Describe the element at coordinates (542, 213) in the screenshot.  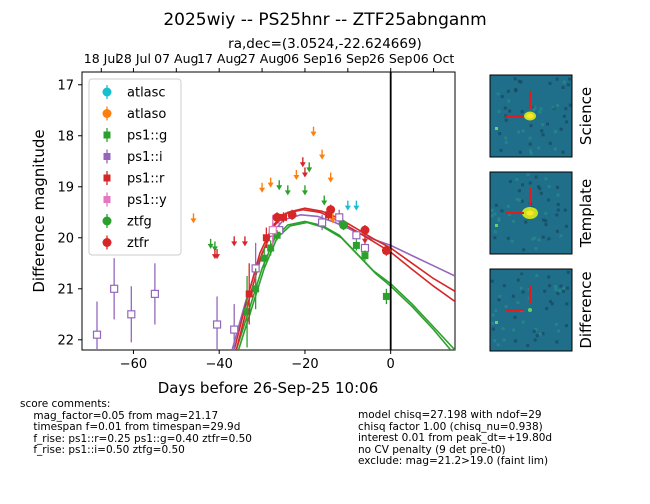
I see `stamp-template: Template` at that location.